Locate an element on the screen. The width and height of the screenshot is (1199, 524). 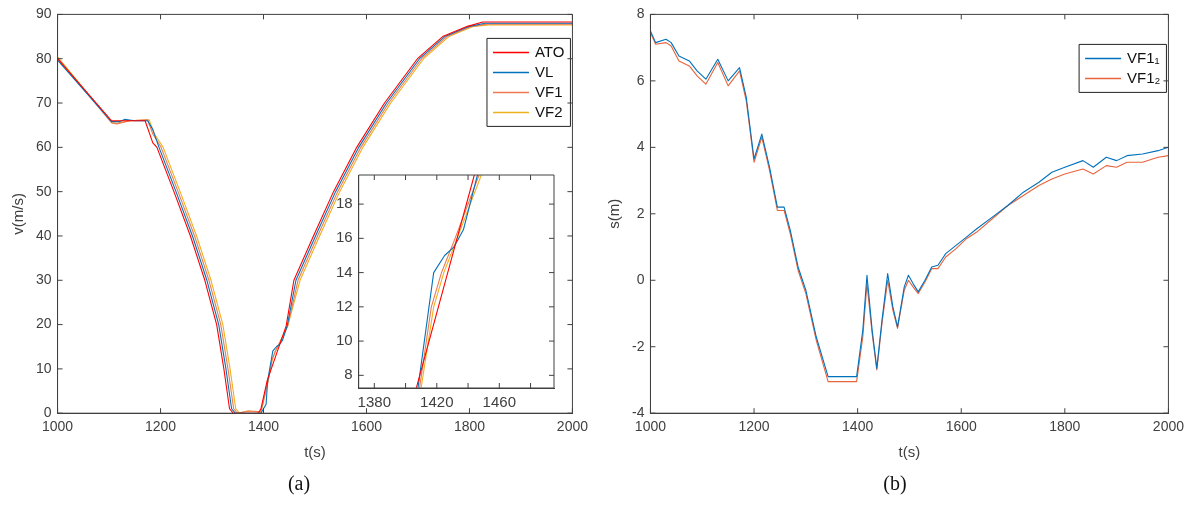
legend-label: VL is located at coordinates (544, 71).